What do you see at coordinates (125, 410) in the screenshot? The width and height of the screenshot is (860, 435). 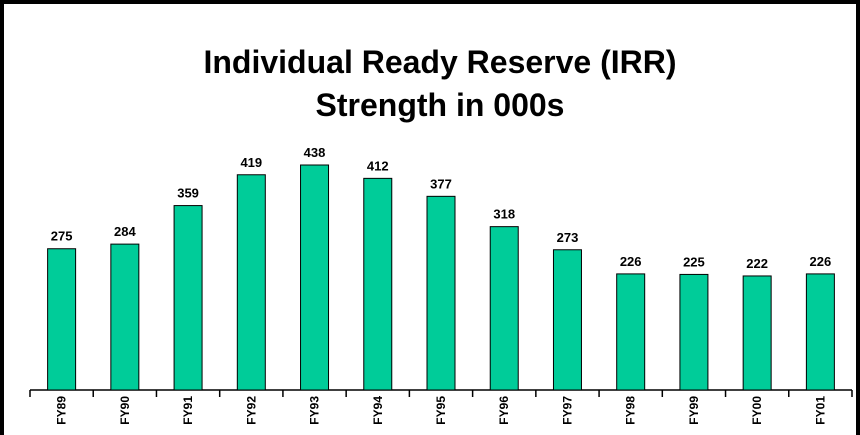 I see `x-tick-label: FY90` at bounding box center [125, 410].